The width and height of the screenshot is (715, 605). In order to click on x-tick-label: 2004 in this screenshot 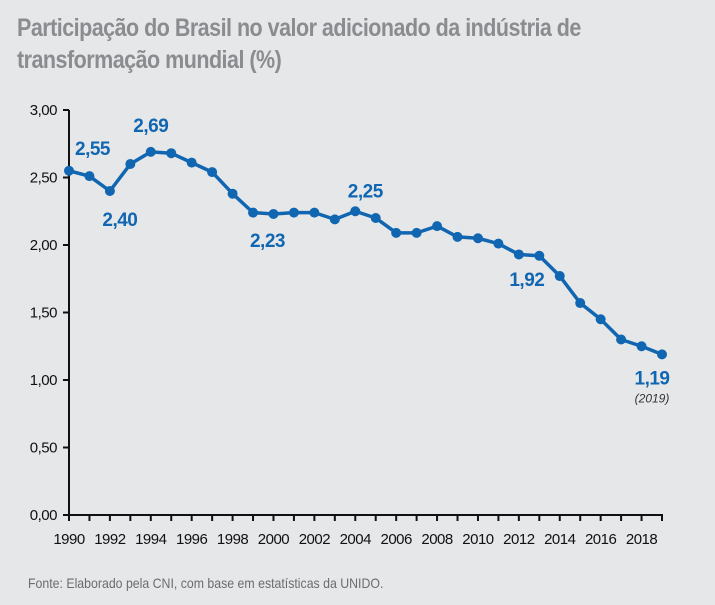, I will do `click(356, 539)`.